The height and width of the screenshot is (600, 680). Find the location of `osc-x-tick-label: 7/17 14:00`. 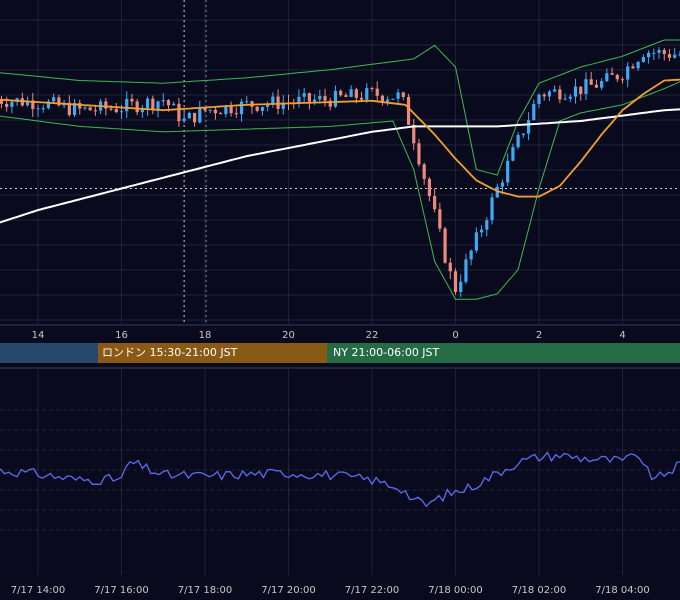

osc-x-tick-label: 7/17 14:00 is located at coordinates (38, 590).